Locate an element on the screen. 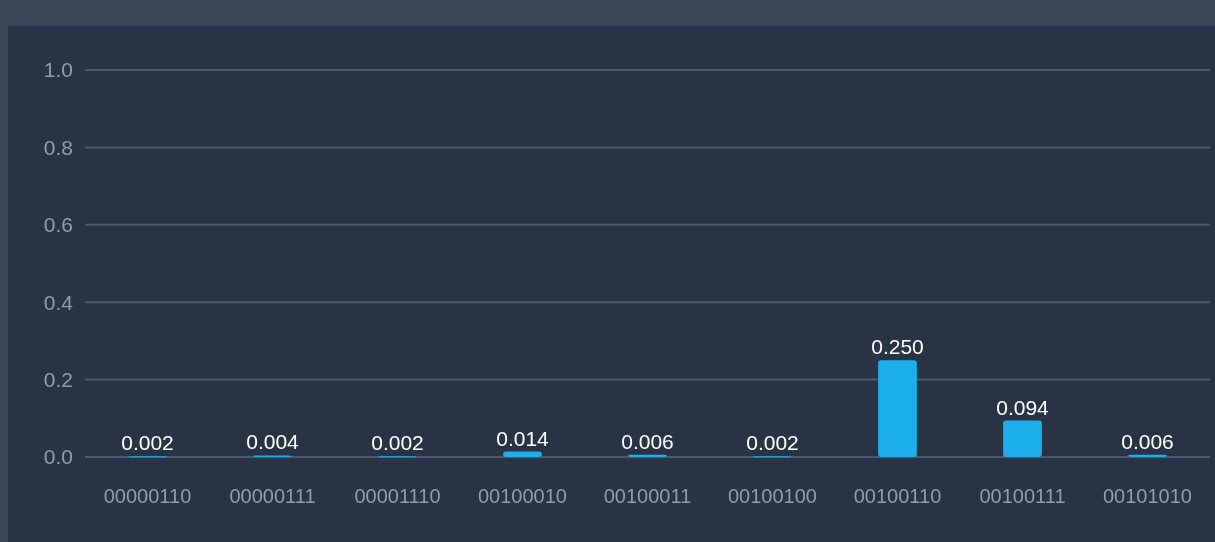 Image resolution: width=1215 pixels, height=542 pixels. y-tick-label: 0.6 is located at coordinates (58, 225).